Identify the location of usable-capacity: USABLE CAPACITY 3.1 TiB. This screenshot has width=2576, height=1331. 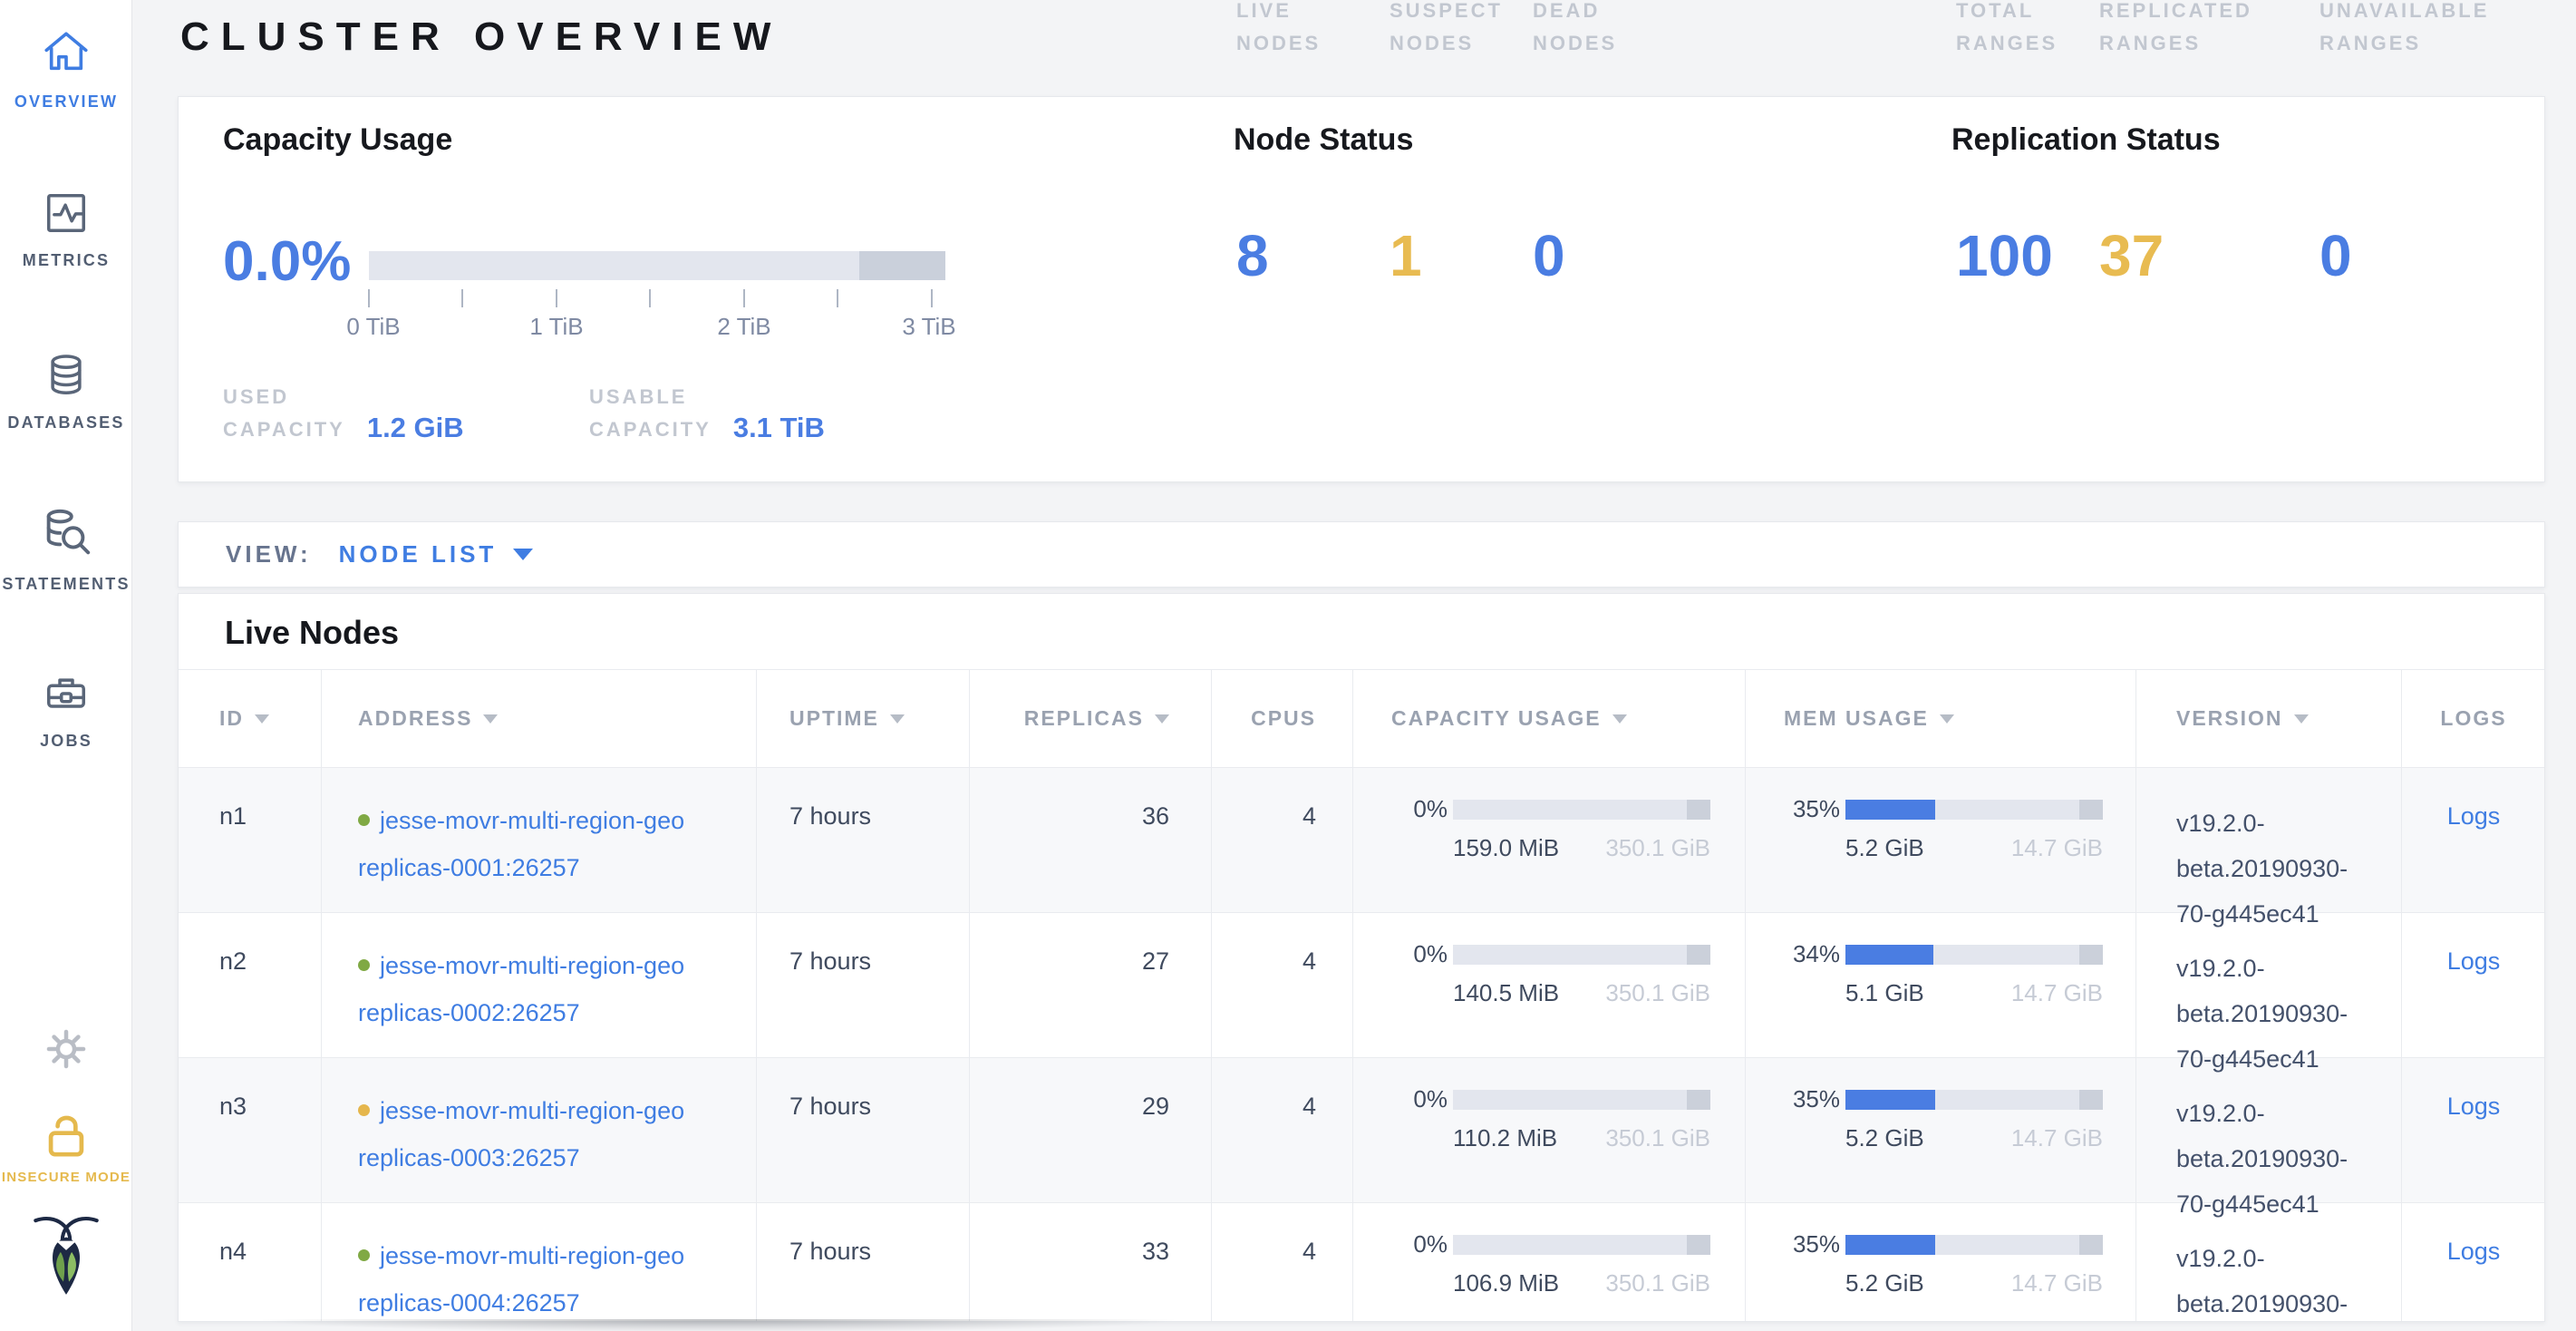
(707, 414).